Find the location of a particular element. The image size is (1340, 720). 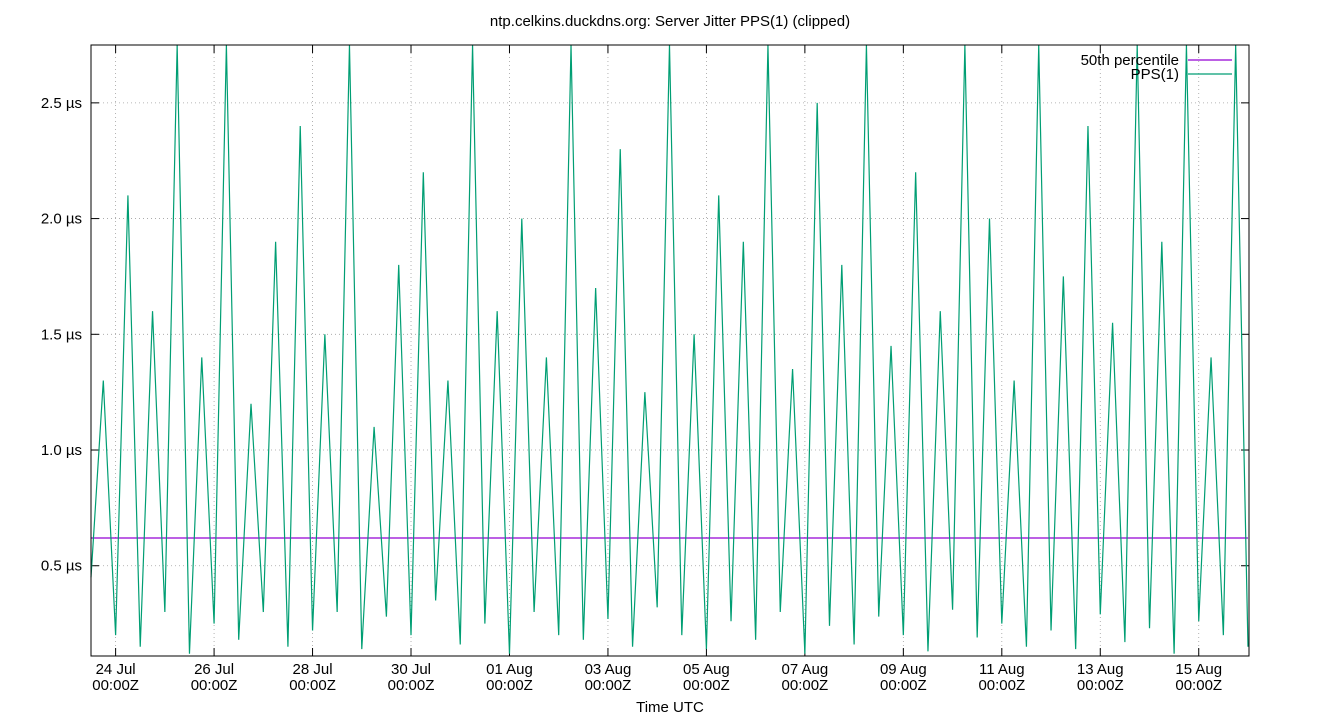

x-tick-label: 15 Aug 00:00Z is located at coordinates (1198, 677).